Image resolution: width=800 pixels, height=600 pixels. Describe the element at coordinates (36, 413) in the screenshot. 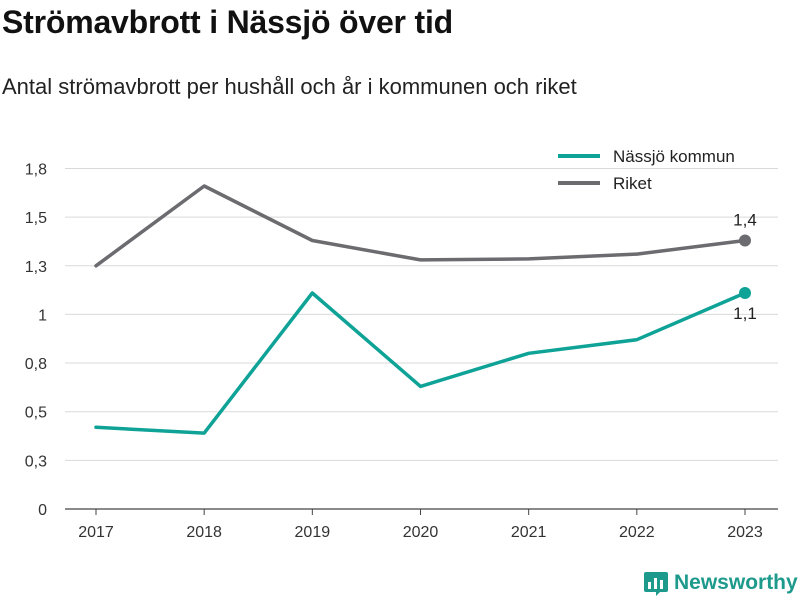

I see `y-tick-label: 0,5` at that location.